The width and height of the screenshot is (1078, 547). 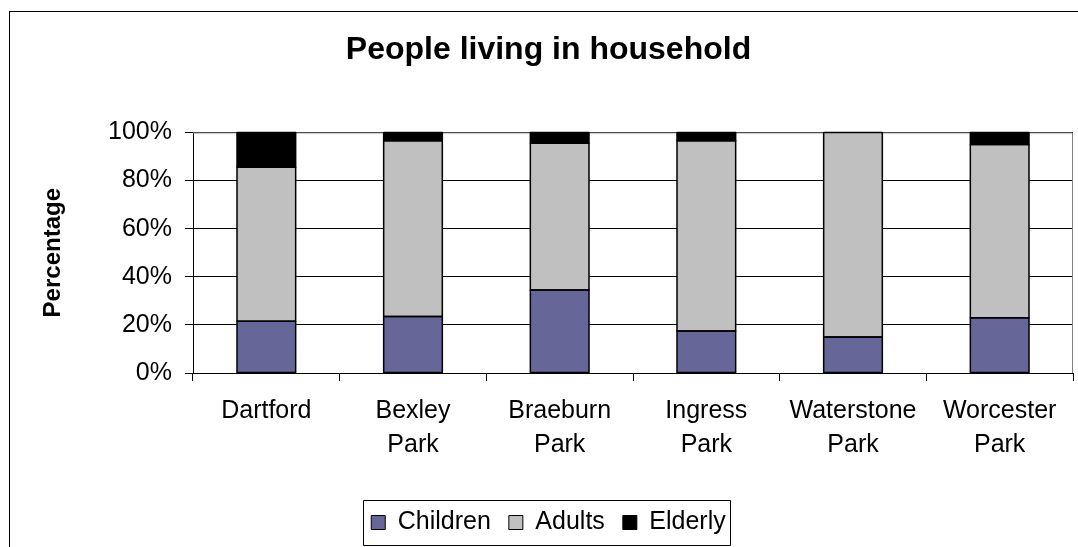 I want to click on y-tick-label: 40%, so click(x=146, y=274).